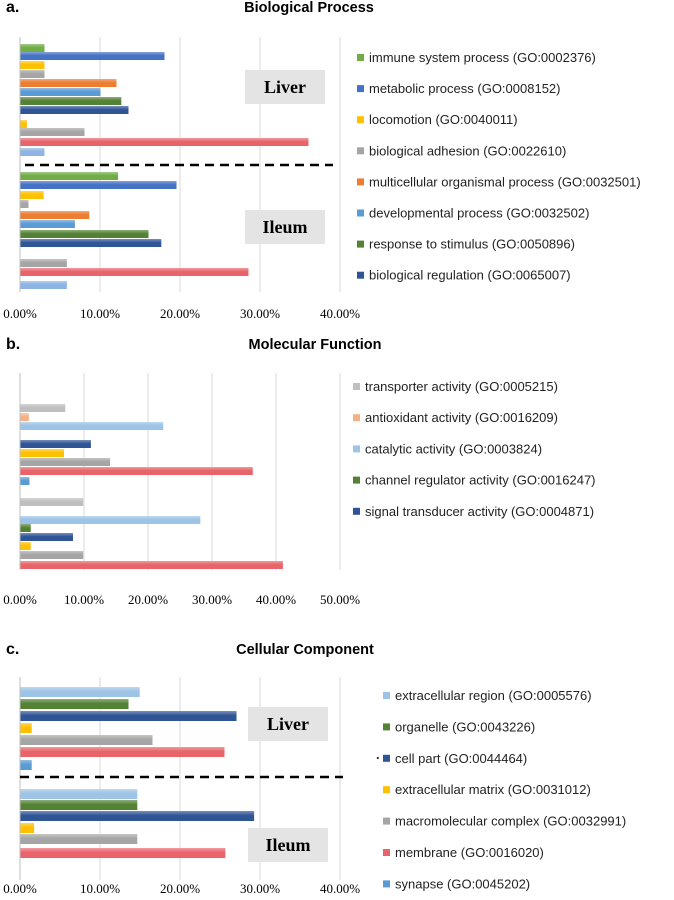  What do you see at coordinates (510, 821) in the screenshot?
I see `legend-item-macromolecular-complex: macromolecular complex (GO:0032991)` at bounding box center [510, 821].